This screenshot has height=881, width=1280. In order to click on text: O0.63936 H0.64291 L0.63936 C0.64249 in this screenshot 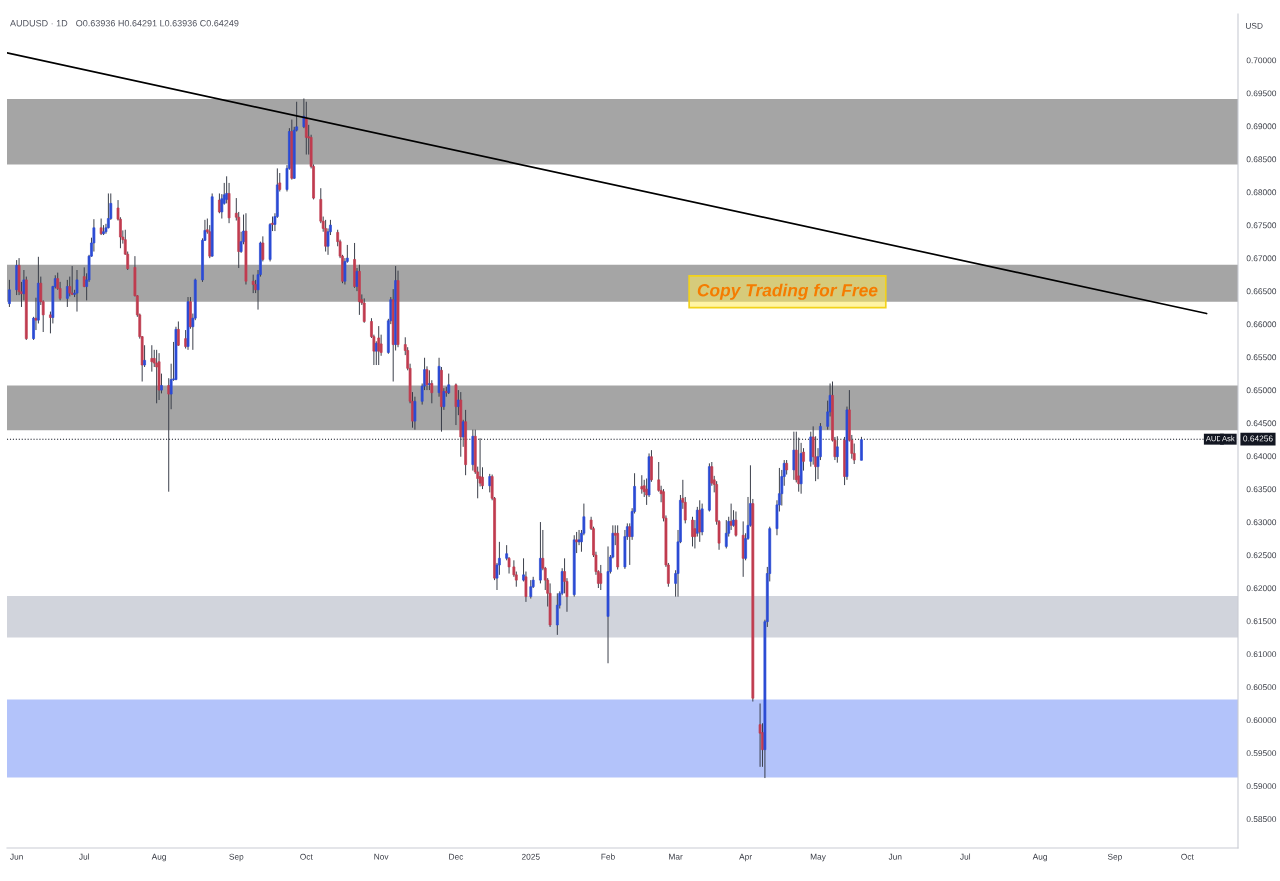, I will do `click(157, 23)`.